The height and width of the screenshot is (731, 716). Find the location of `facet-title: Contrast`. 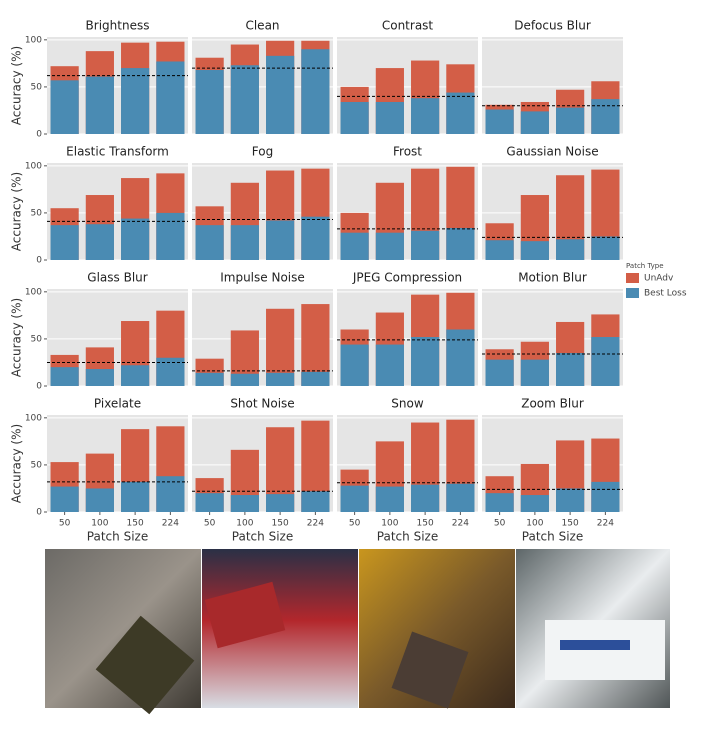

facet-title: Contrast is located at coordinates (408, 26).